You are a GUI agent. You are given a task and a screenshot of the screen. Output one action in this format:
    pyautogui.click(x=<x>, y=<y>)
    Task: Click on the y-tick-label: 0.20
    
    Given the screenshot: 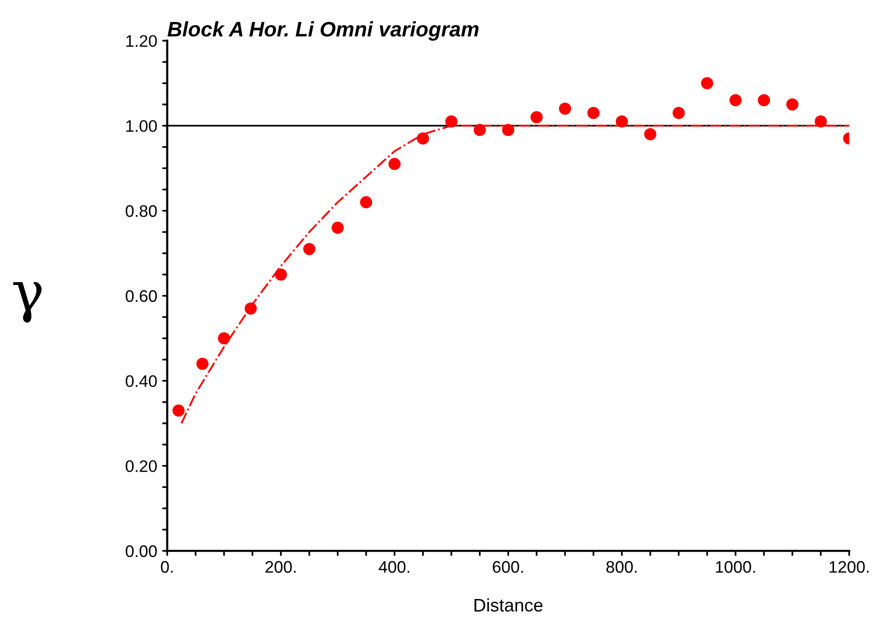 What is the action you would take?
    pyautogui.click(x=141, y=466)
    